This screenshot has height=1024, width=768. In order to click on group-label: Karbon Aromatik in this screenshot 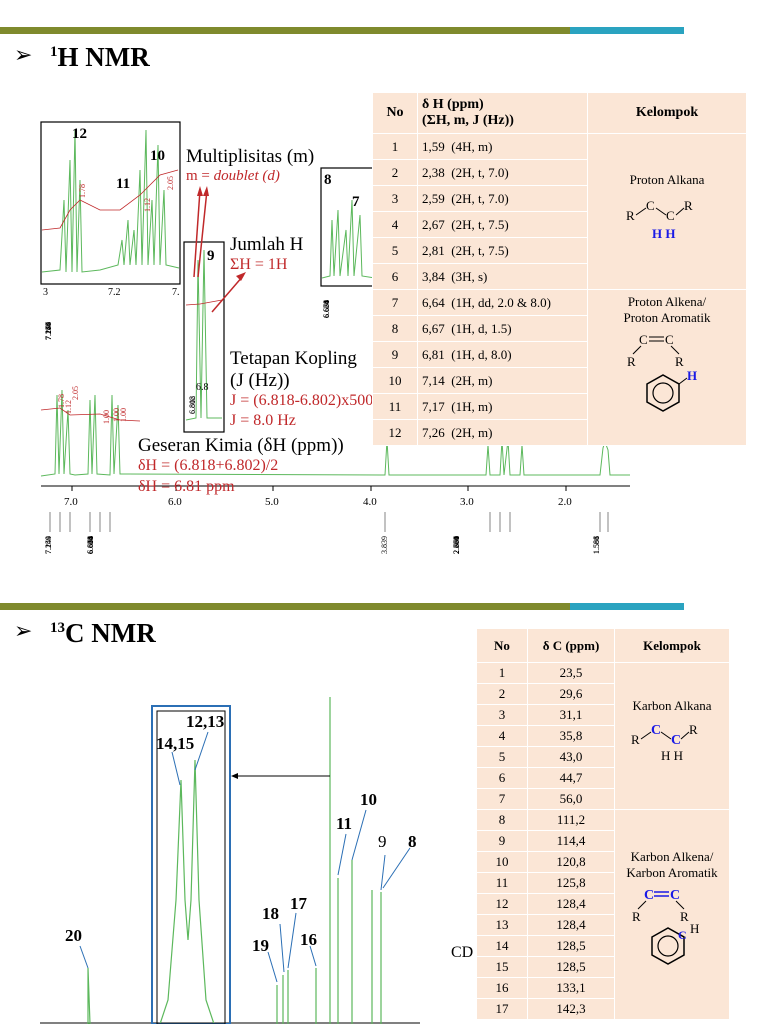, I will do `click(672, 872)`.